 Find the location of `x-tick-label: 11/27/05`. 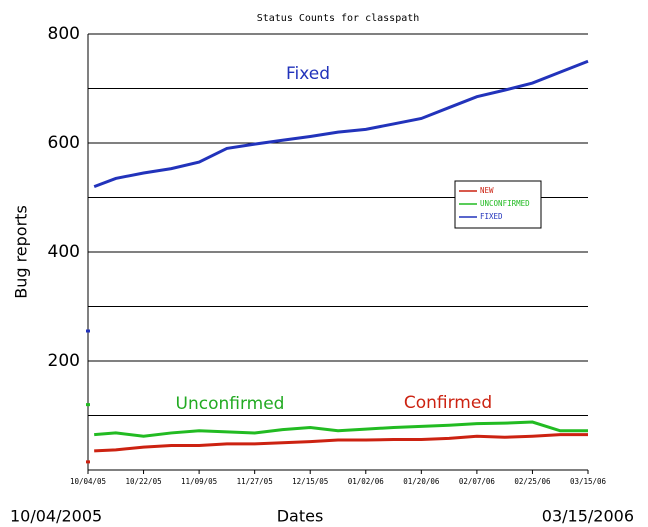

x-tick-label: 11/27/05 is located at coordinates (255, 481).